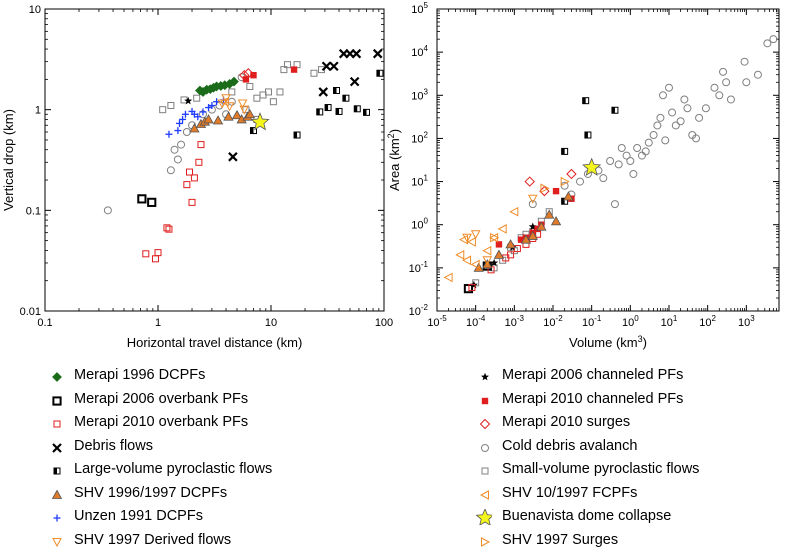 The image size is (809, 552). Describe the element at coordinates (476, 235) in the screenshot. I see `point-derived` at that location.